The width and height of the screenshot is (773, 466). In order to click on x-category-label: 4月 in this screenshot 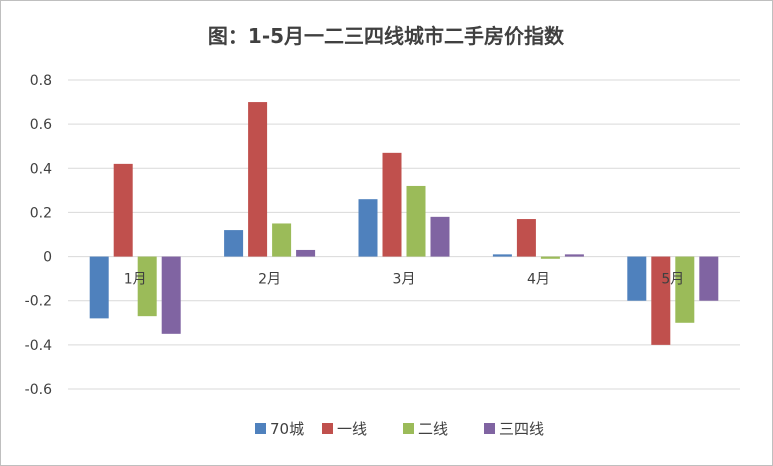, I will do `click(538, 280)`.